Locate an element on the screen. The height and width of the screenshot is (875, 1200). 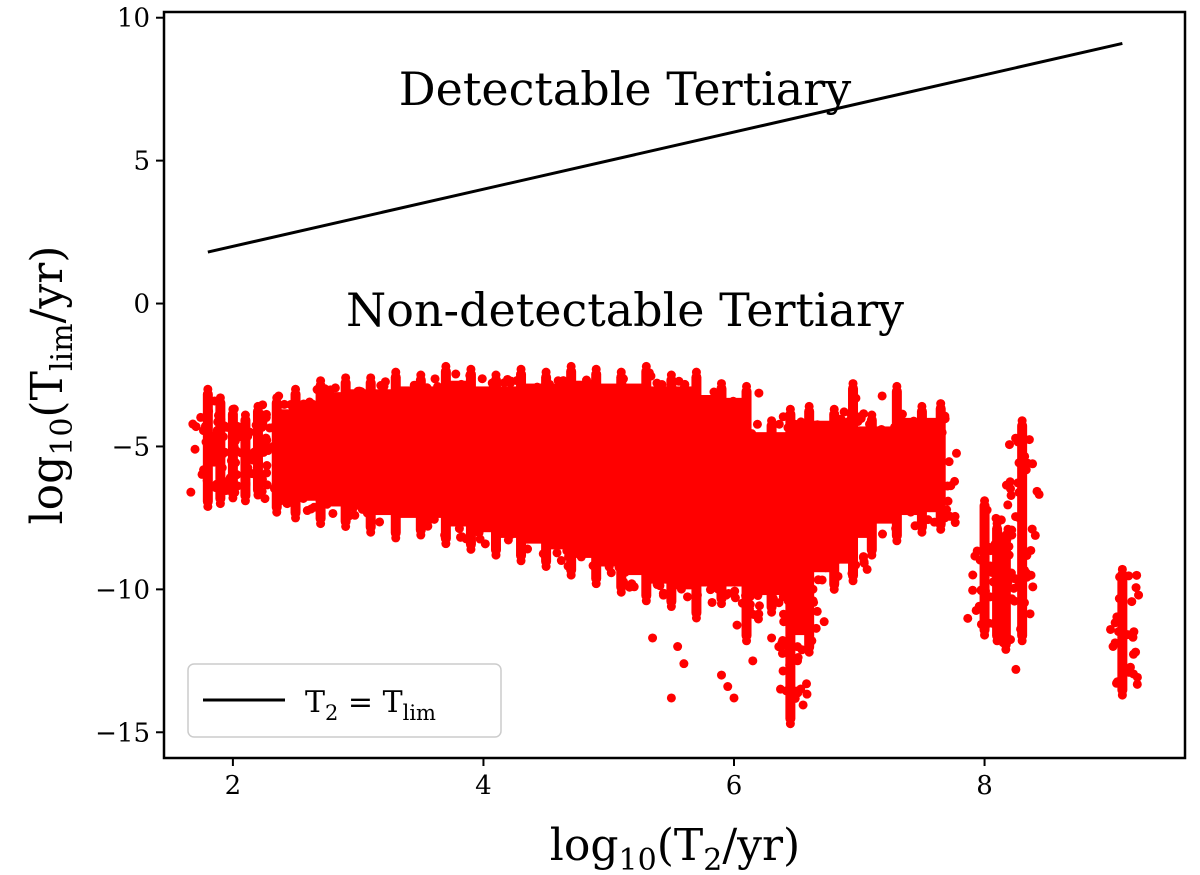
non-detectable-region-label: Non-detectable Tertiary is located at coordinates (625, 310).